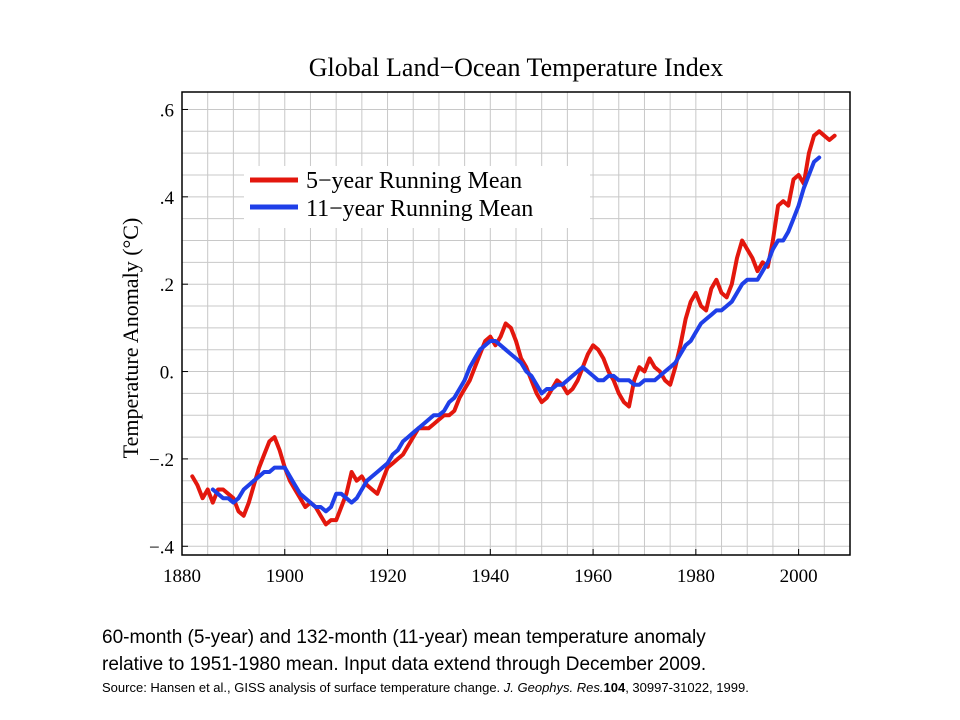 This screenshot has width=960, height=720. Describe the element at coordinates (419, 209) in the screenshot. I see `legend-label-11-year: 11−year Running Mean` at that location.